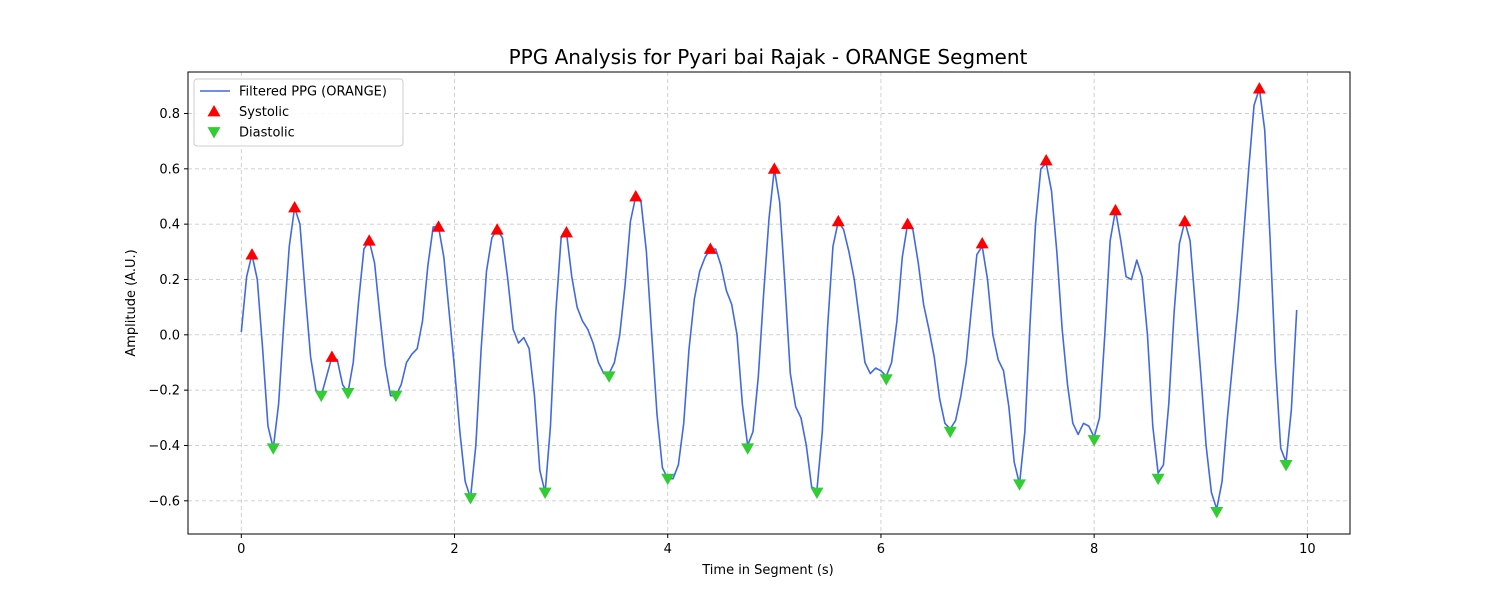 This screenshot has width=1500, height=600. What do you see at coordinates (454, 549) in the screenshot?
I see `x-tick-label: 2` at bounding box center [454, 549].